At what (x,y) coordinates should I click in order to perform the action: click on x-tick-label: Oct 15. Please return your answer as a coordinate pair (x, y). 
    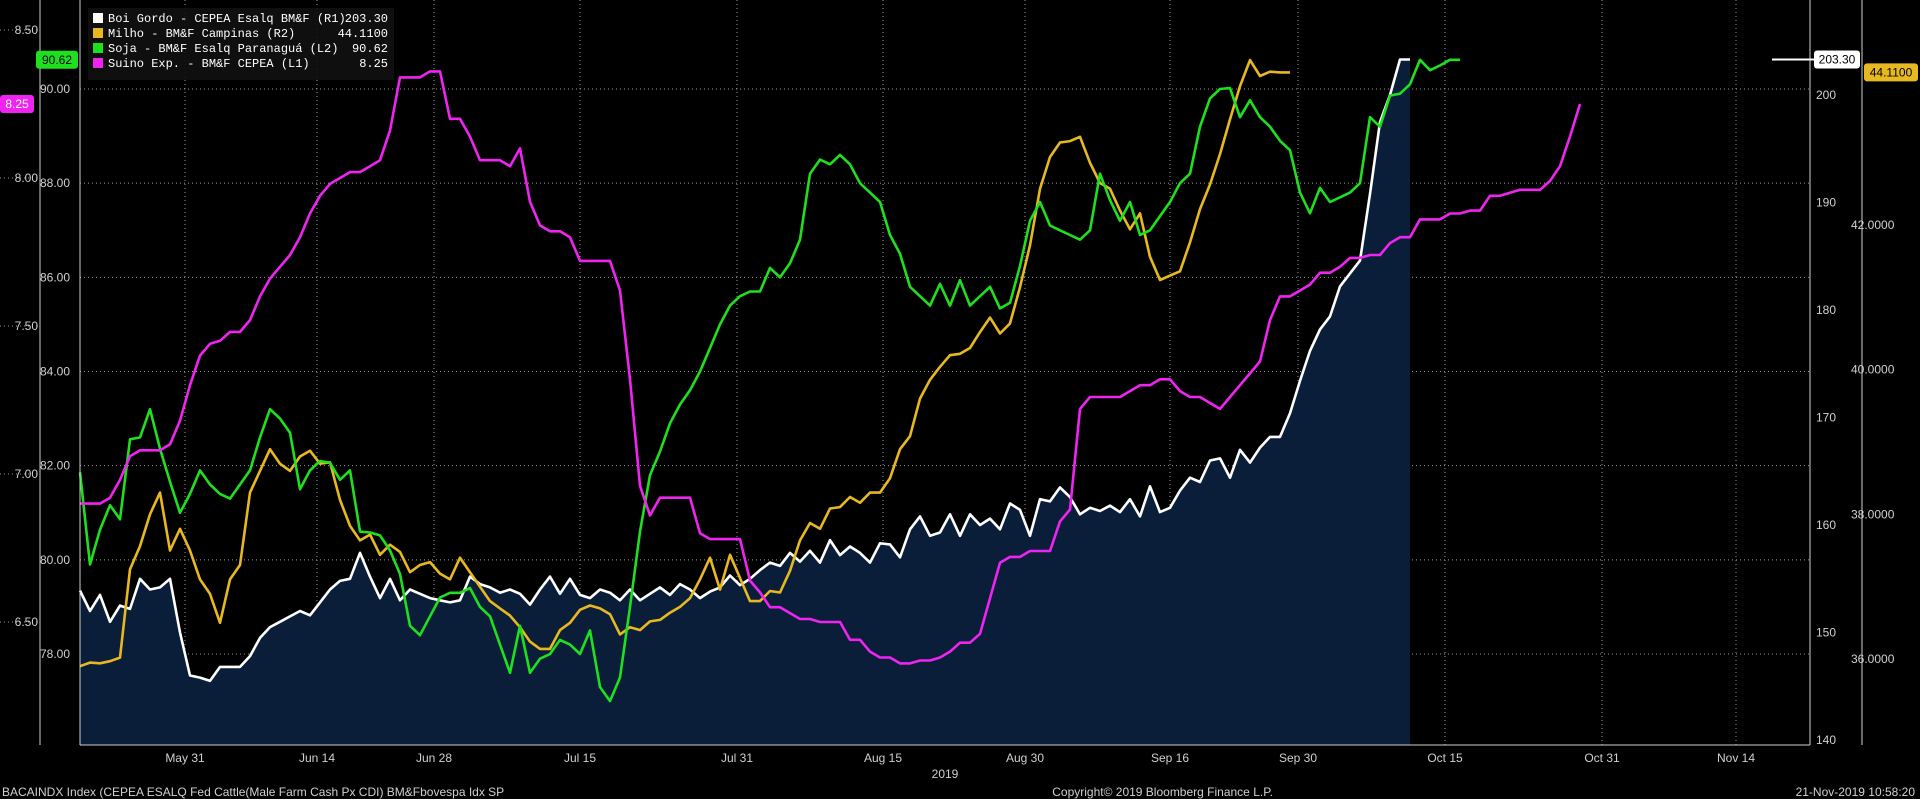
    Looking at the image, I should click on (1445, 758).